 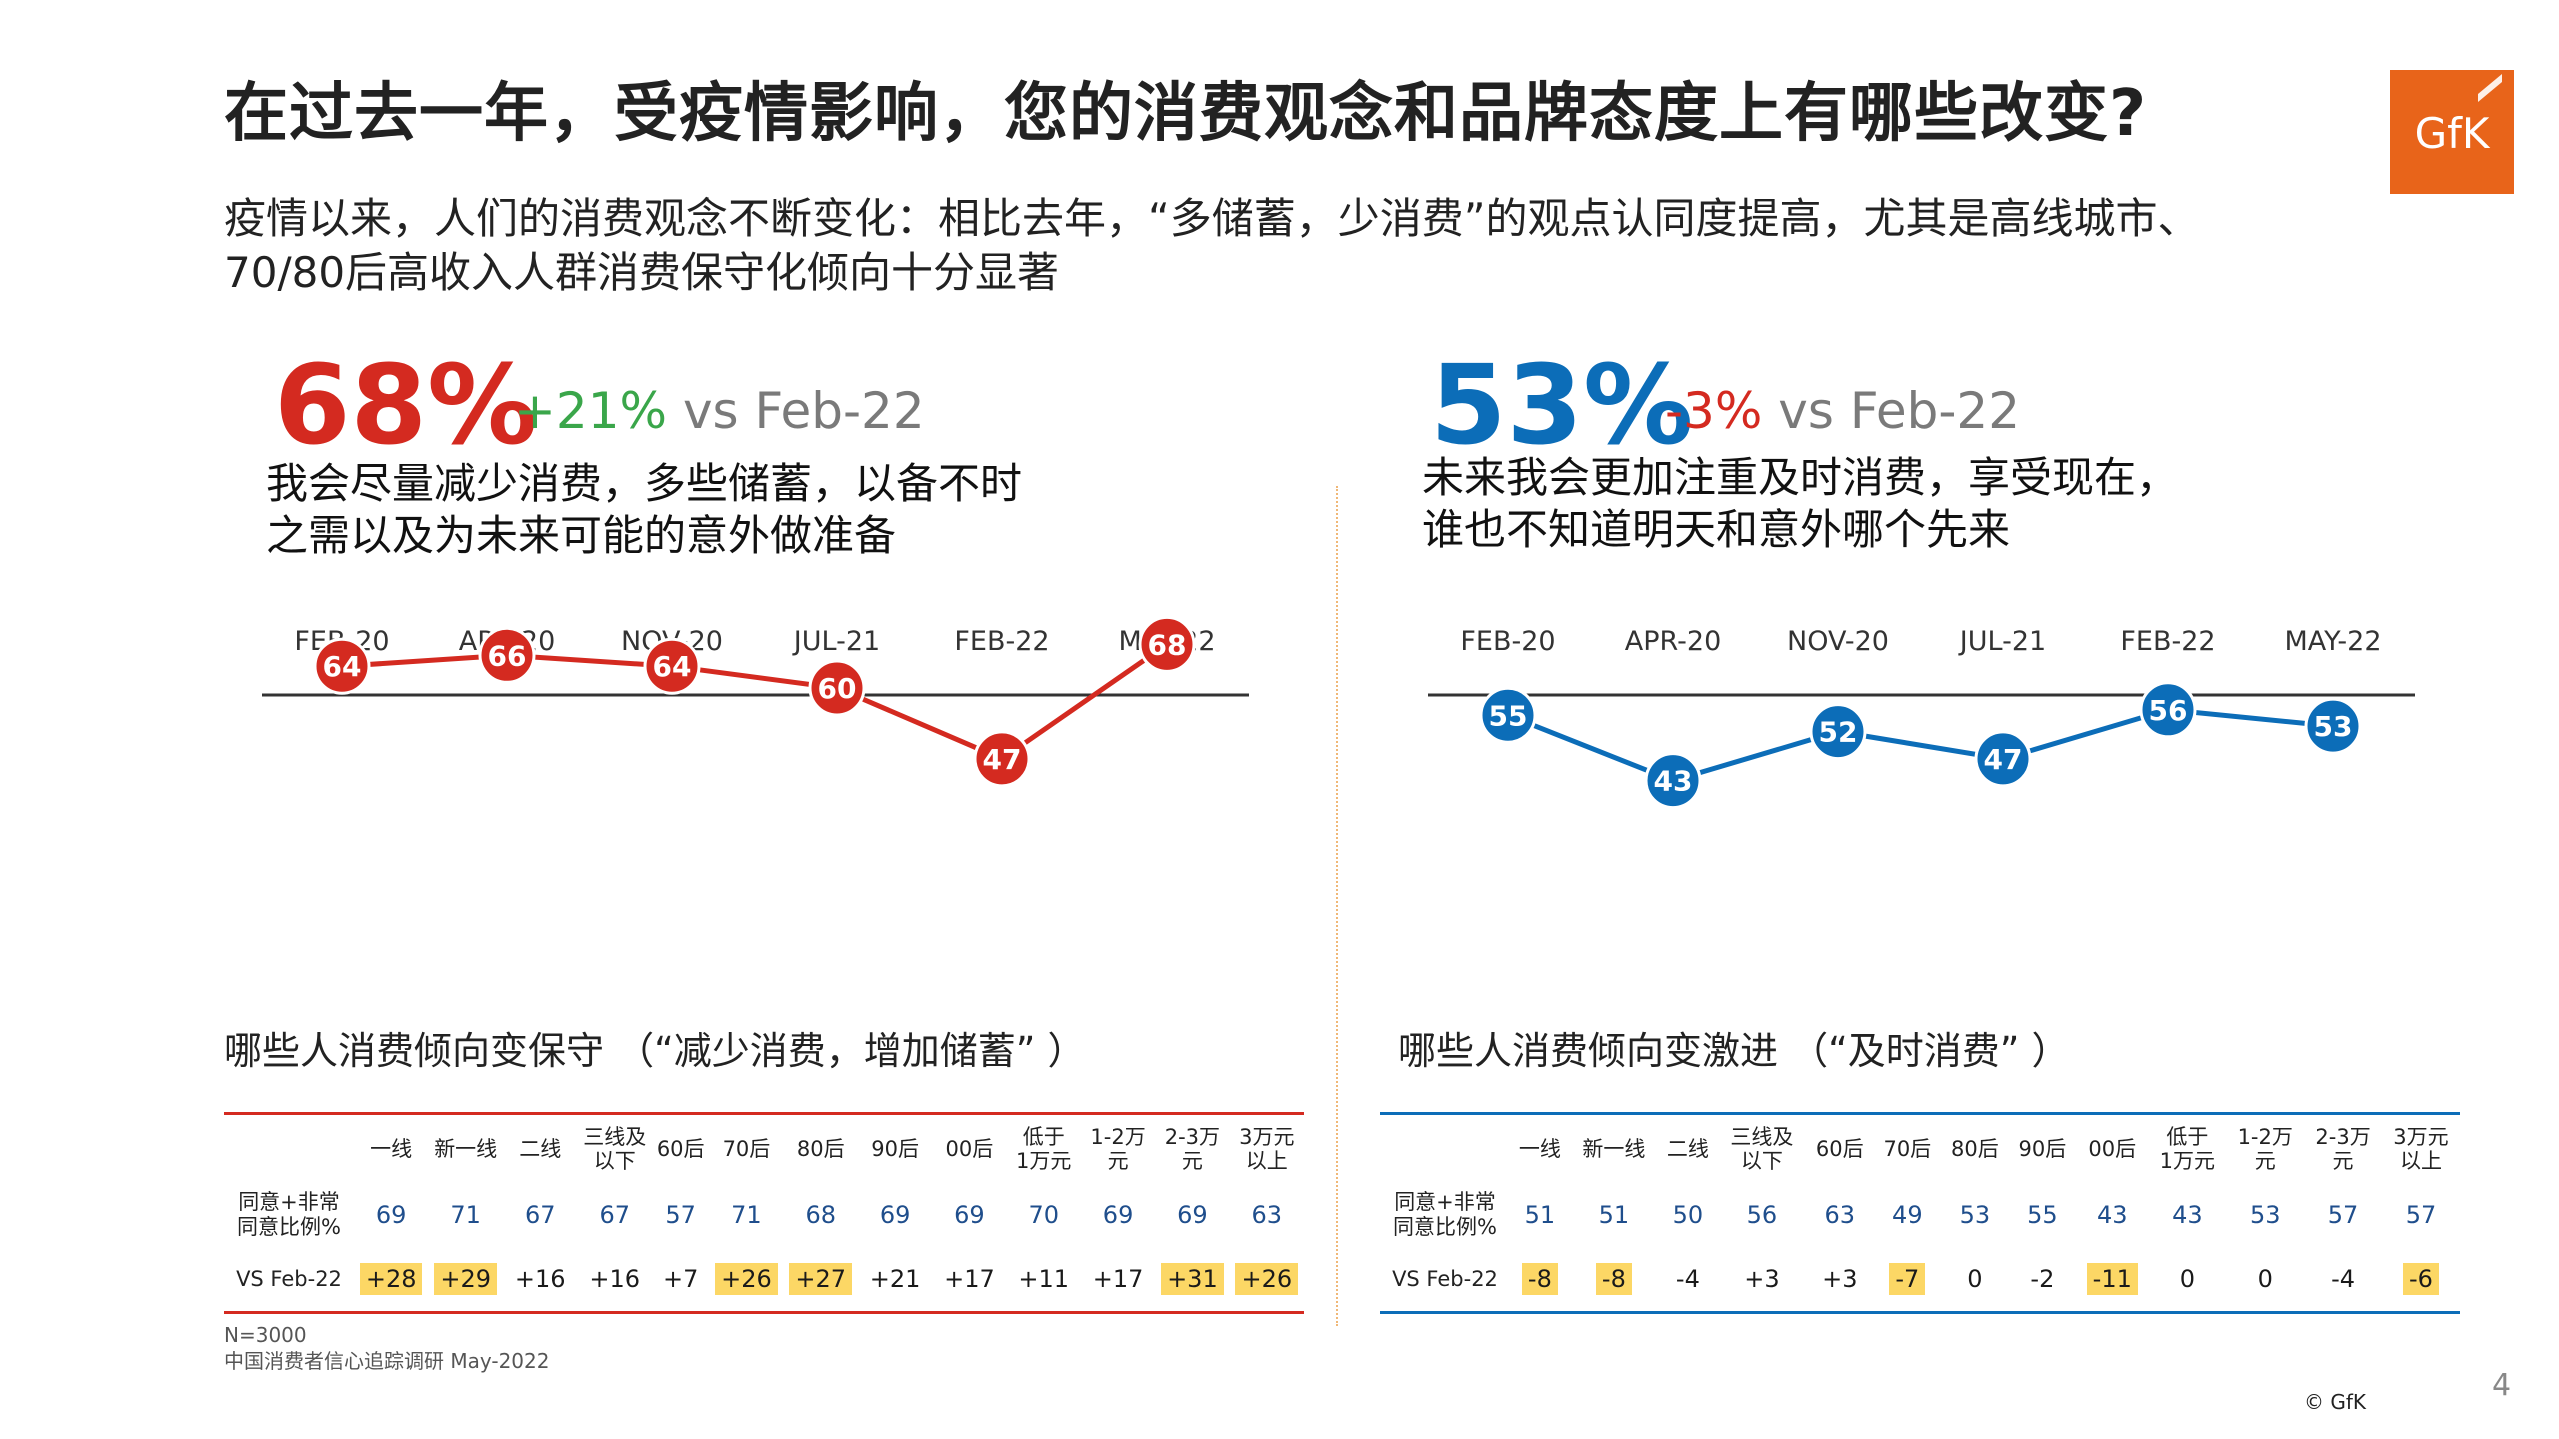 I want to click on right-delta: -3%, so click(x=1714, y=411).